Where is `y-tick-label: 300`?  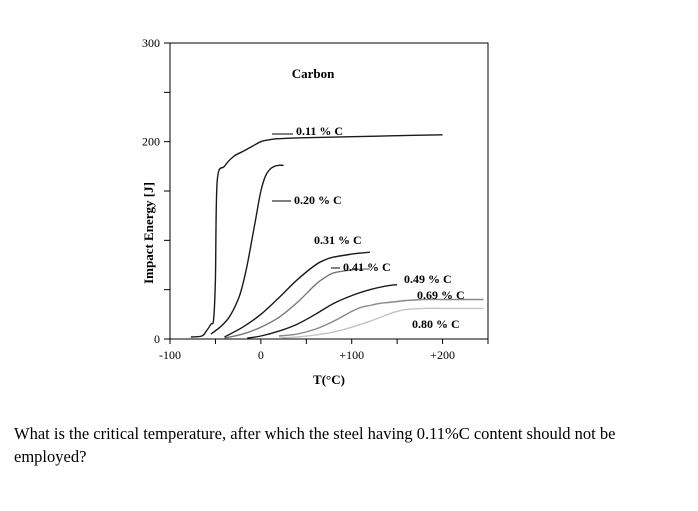
y-tick-label: 300 is located at coordinates (151, 43).